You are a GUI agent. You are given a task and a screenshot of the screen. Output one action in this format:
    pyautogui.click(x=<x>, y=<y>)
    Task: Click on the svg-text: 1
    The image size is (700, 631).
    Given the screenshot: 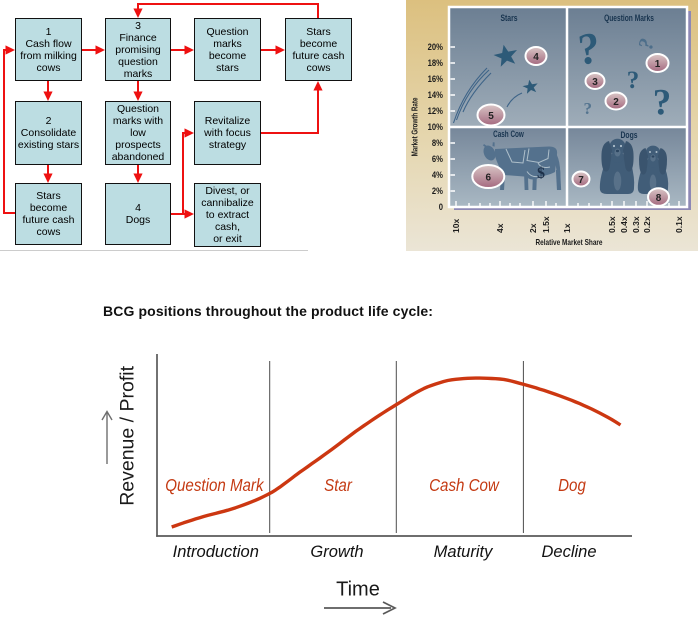 What is the action you would take?
    pyautogui.click(x=658, y=64)
    